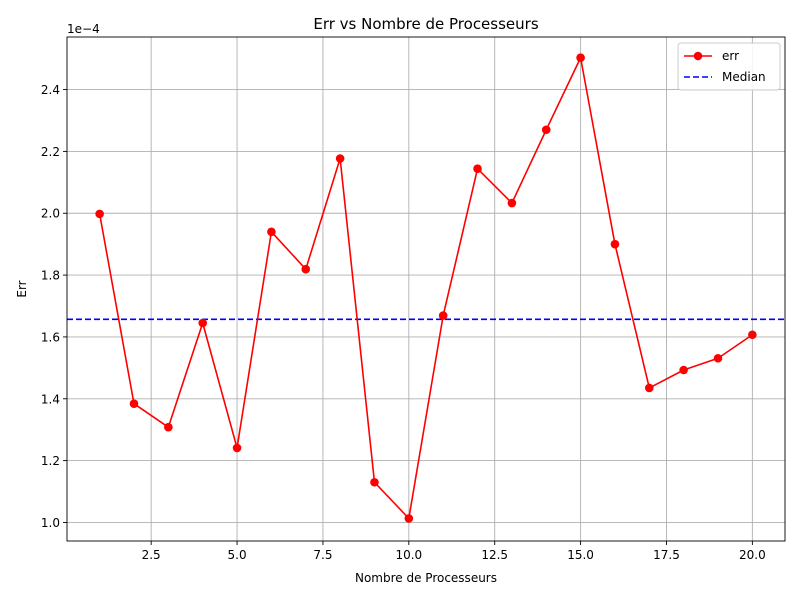 The image size is (800, 600). Describe the element at coordinates (50, 337) in the screenshot. I see `y-tick-label: 1.6` at that location.